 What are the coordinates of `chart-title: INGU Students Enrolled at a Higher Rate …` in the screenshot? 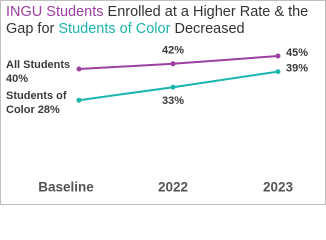 It's located at (164, 21).